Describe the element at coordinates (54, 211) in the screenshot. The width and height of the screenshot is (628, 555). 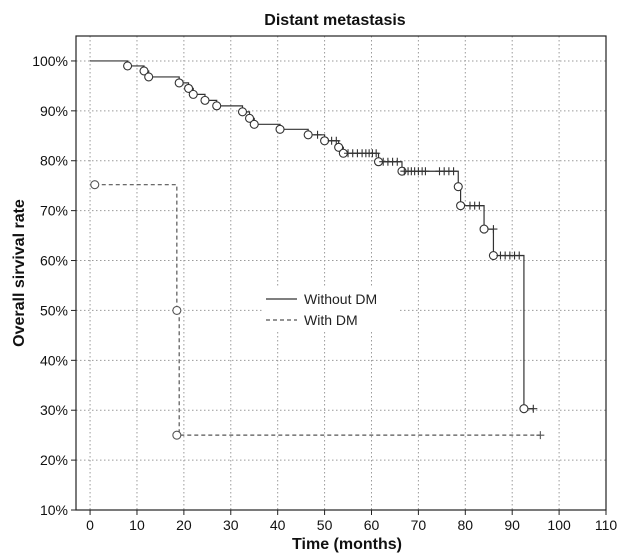
I see `y-tick-label: 70%` at that location.